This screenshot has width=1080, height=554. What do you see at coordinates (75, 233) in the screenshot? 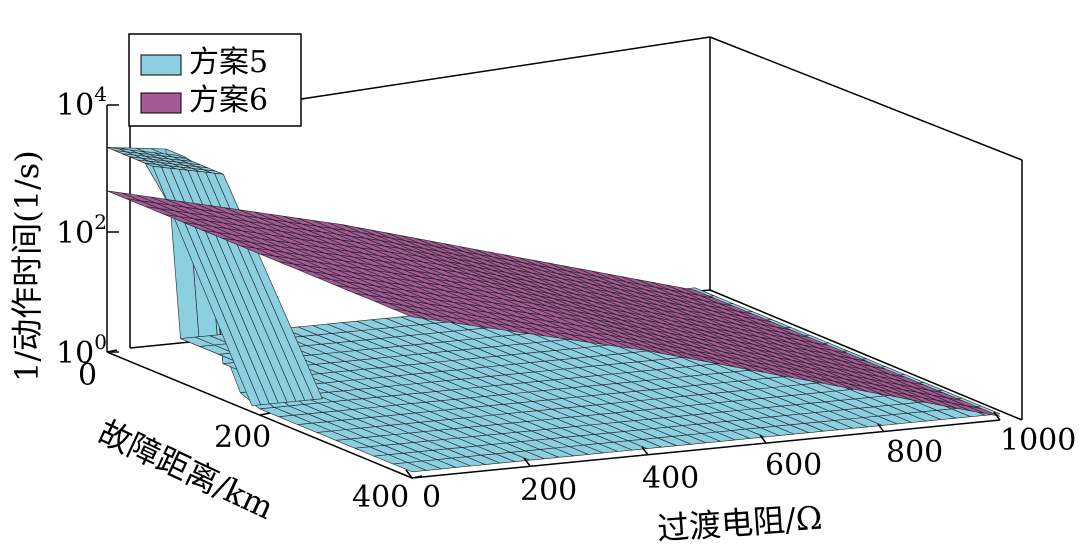
I see `z-tick-2-base: 10` at bounding box center [75, 233].